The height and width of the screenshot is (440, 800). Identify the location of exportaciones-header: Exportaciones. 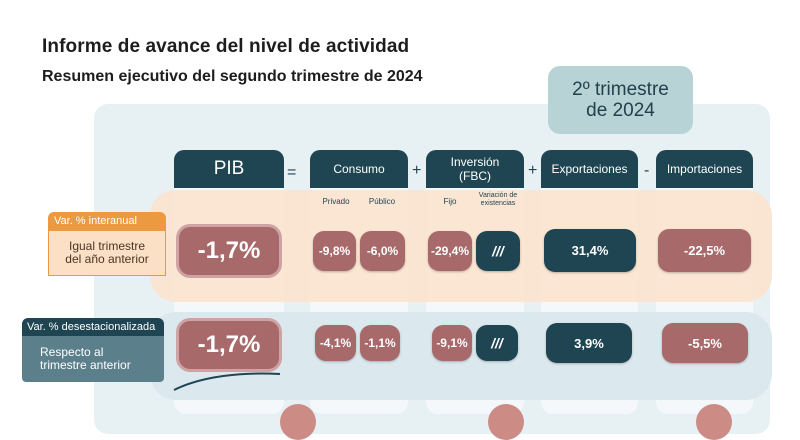
(589, 169).